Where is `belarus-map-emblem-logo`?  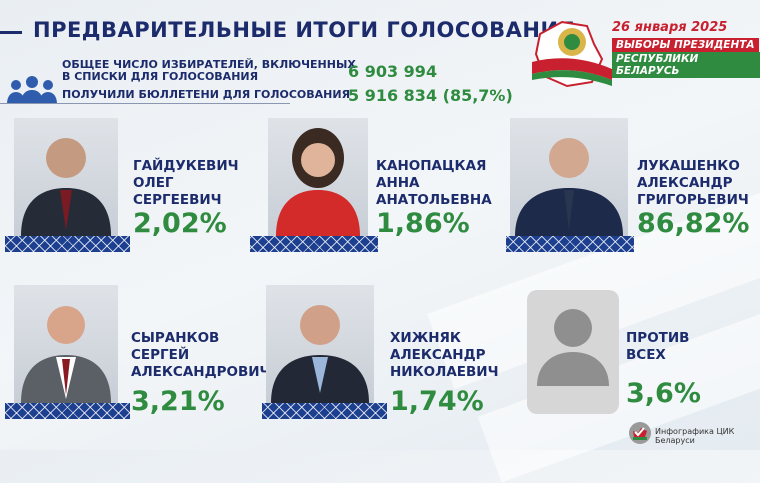
belarus-map-emblem-logo is located at coordinates (572, 56).